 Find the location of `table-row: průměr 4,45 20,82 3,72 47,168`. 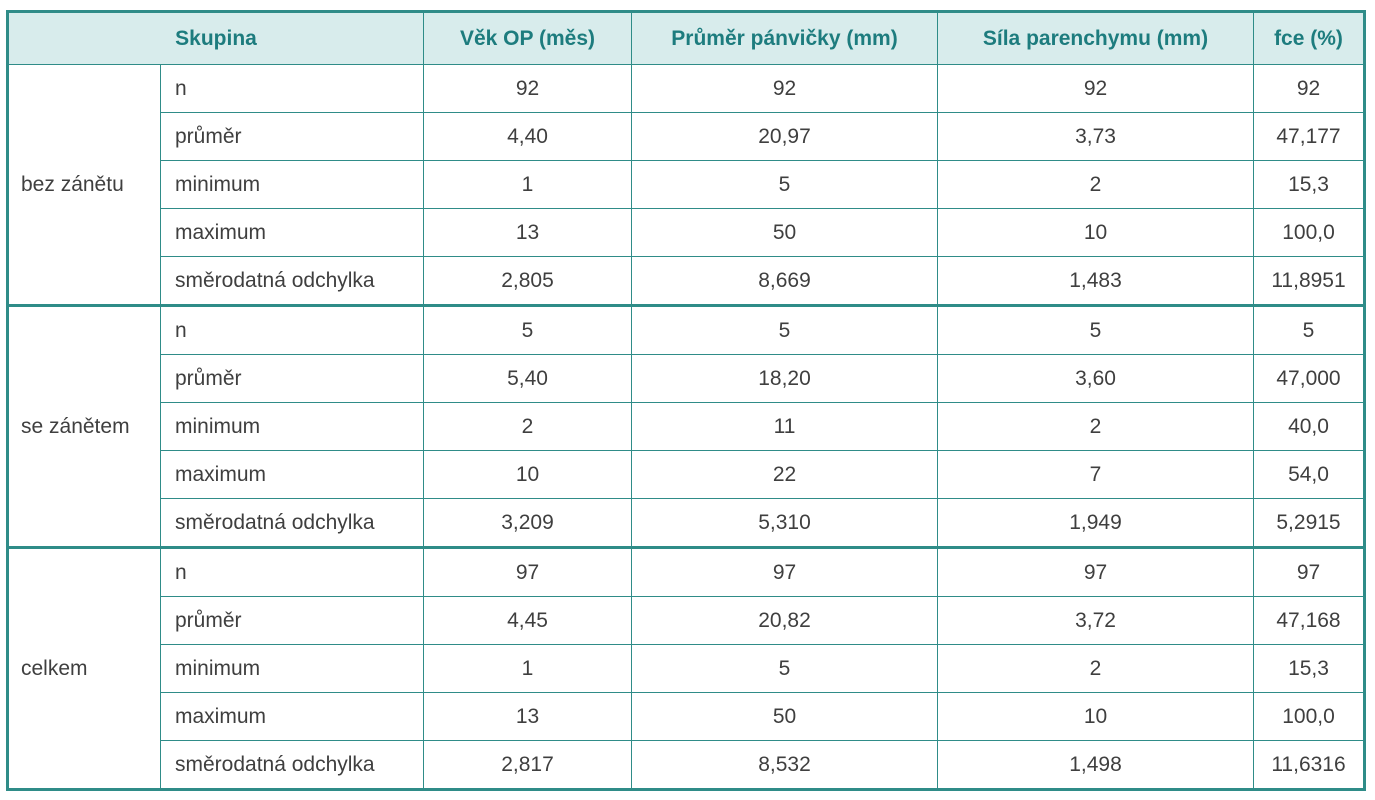

table-row: průměr 4,45 20,82 3,72 47,168 is located at coordinates (686, 620).